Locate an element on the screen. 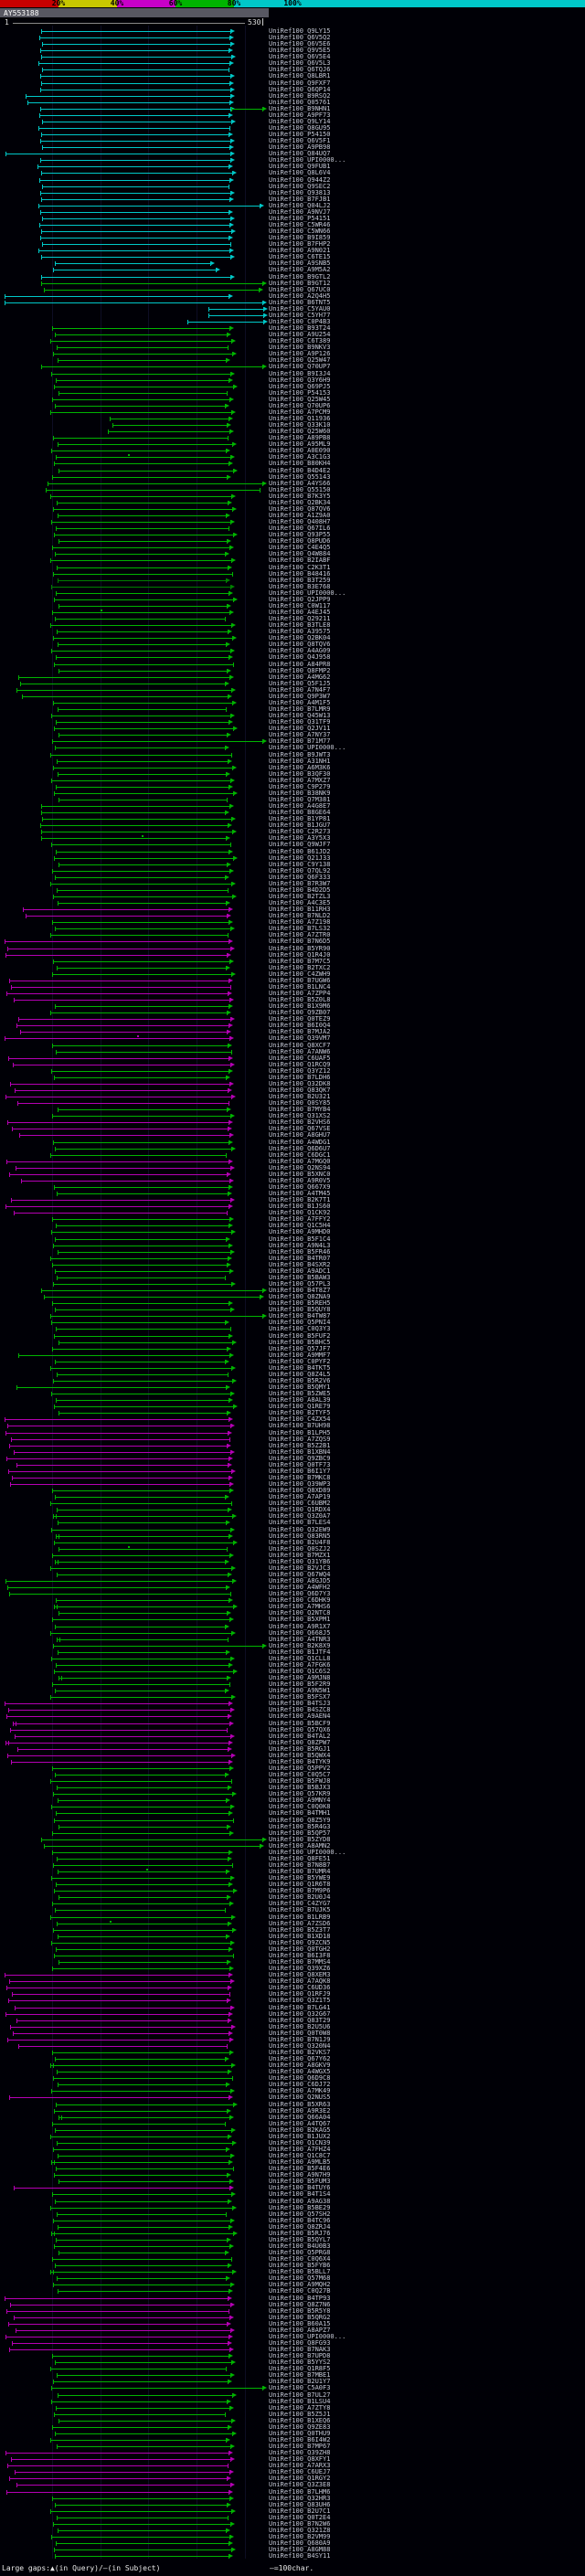 This screenshot has width=585, height=2576. hit-row: UniRef100_Q39WP3 is located at coordinates (293, 1484).